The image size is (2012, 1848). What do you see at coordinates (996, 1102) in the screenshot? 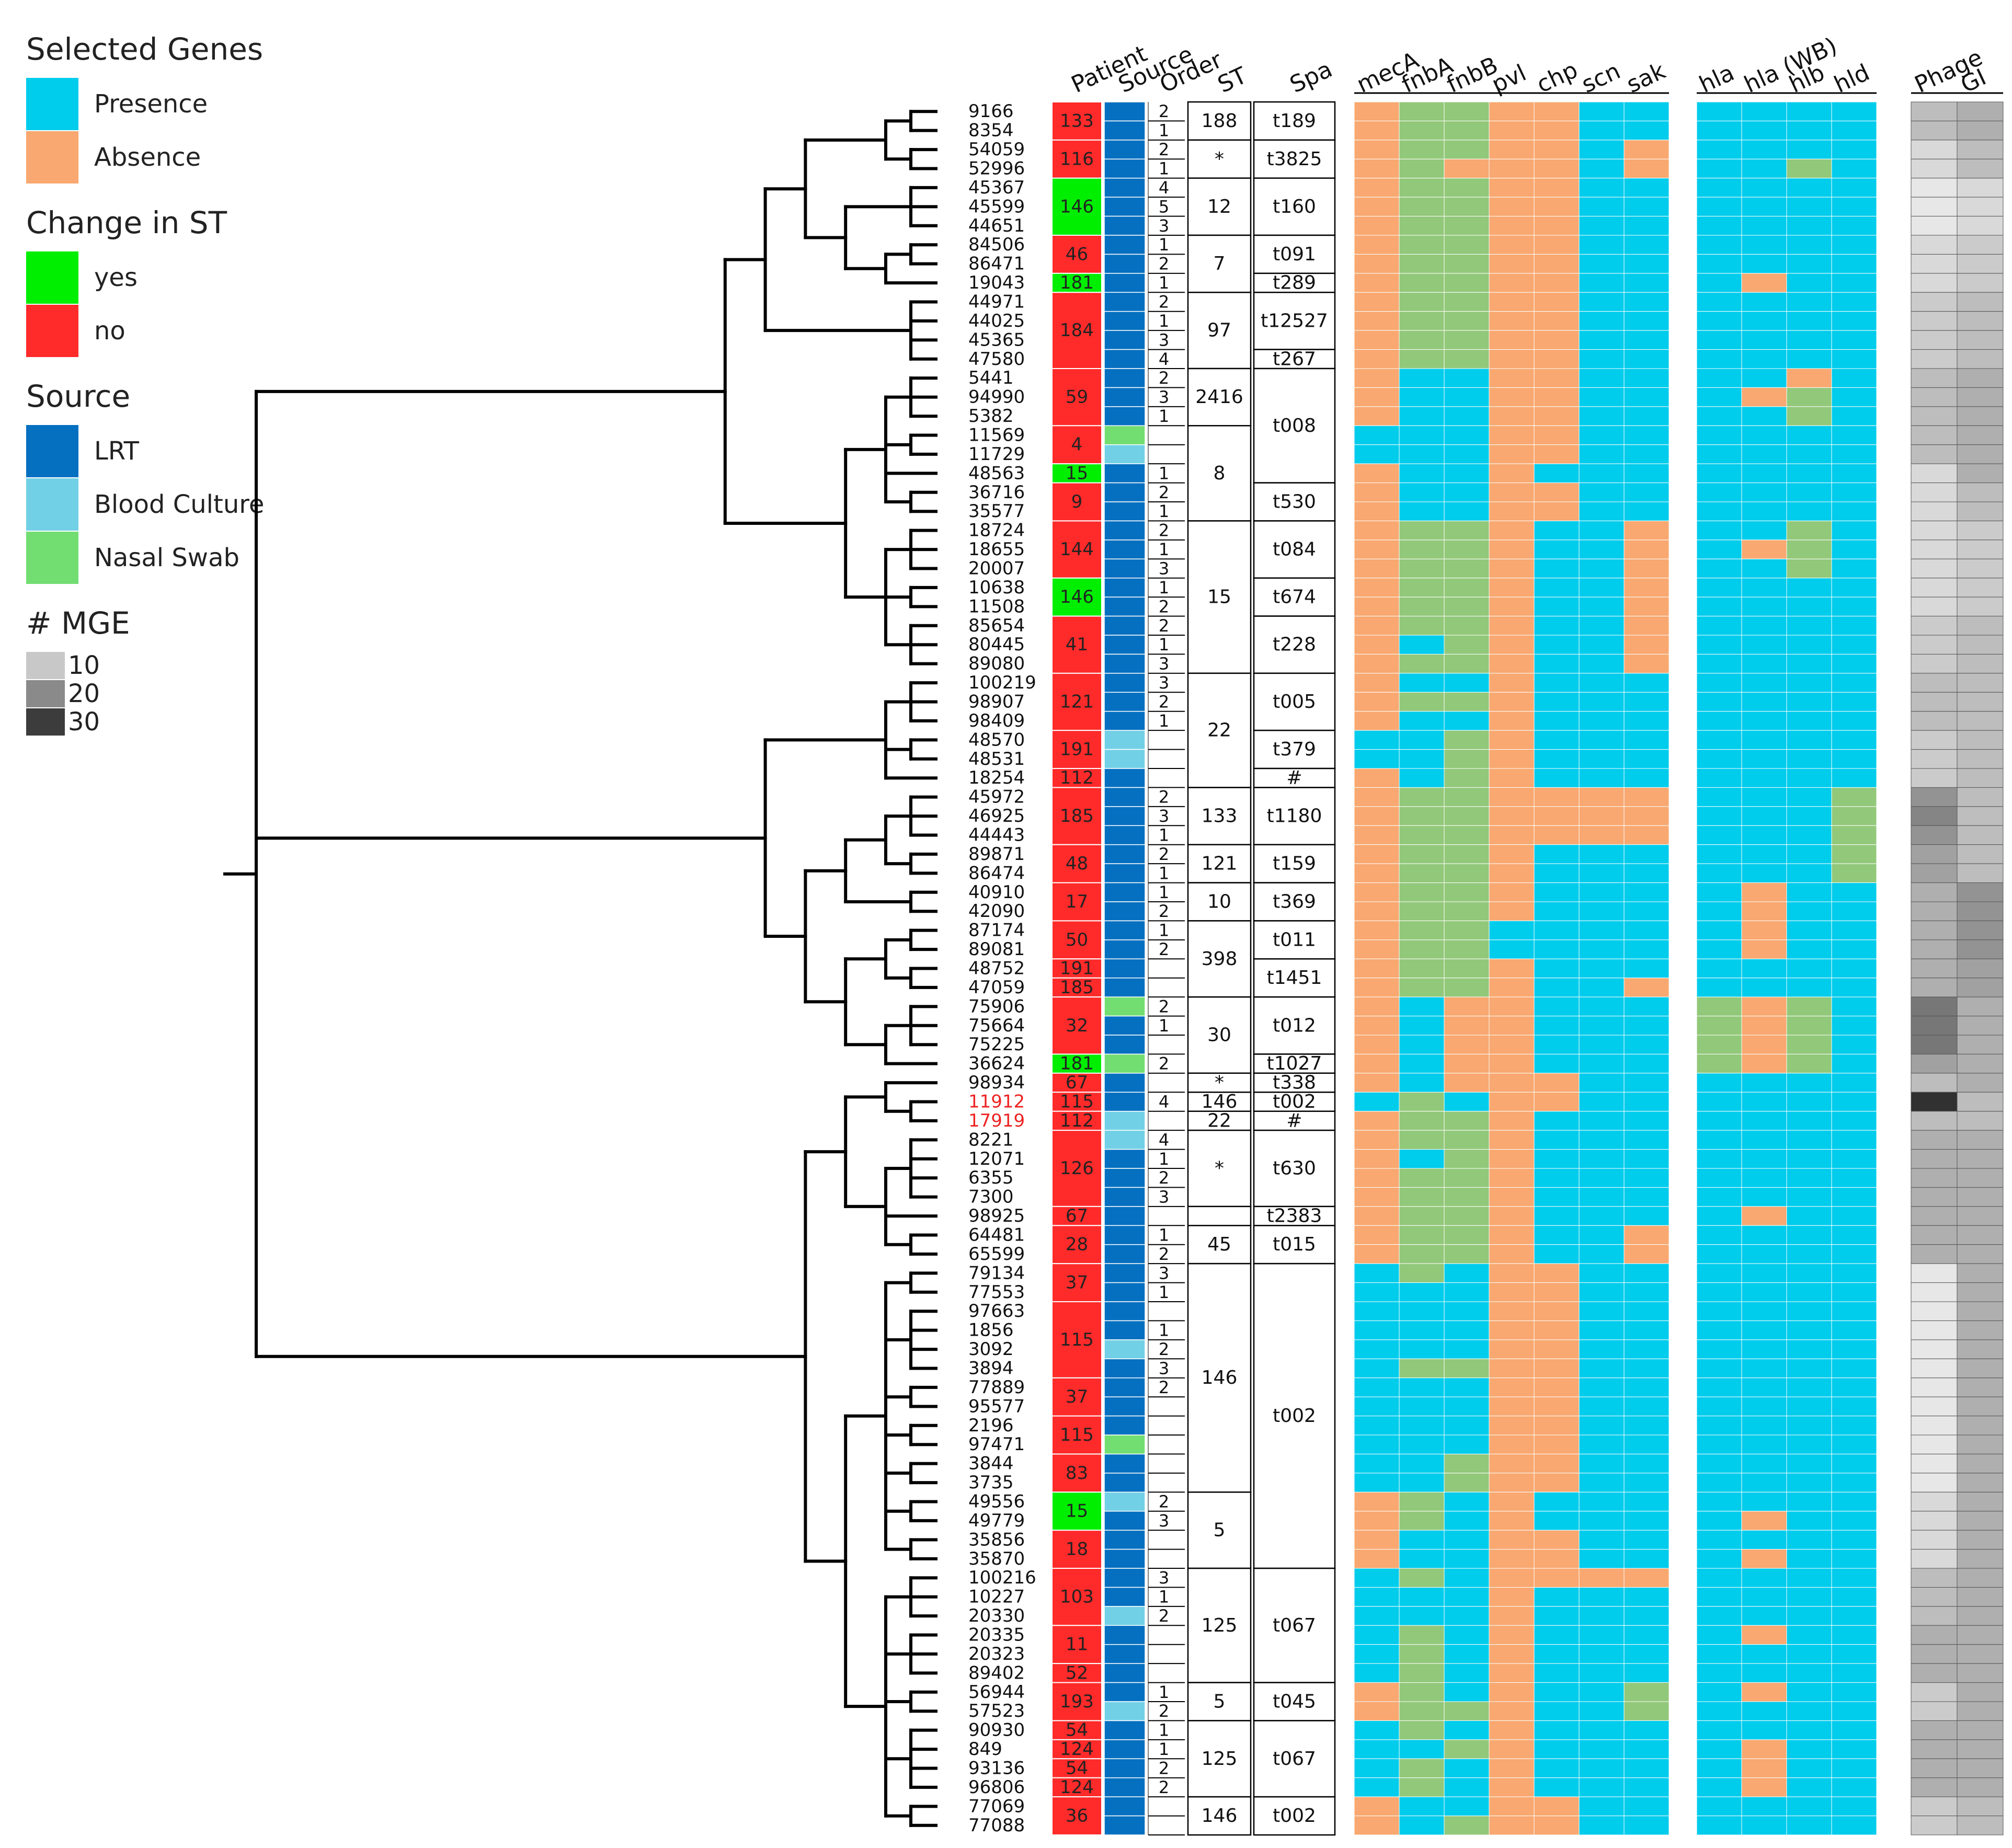
I see `isolate-label: 11912` at bounding box center [996, 1102].